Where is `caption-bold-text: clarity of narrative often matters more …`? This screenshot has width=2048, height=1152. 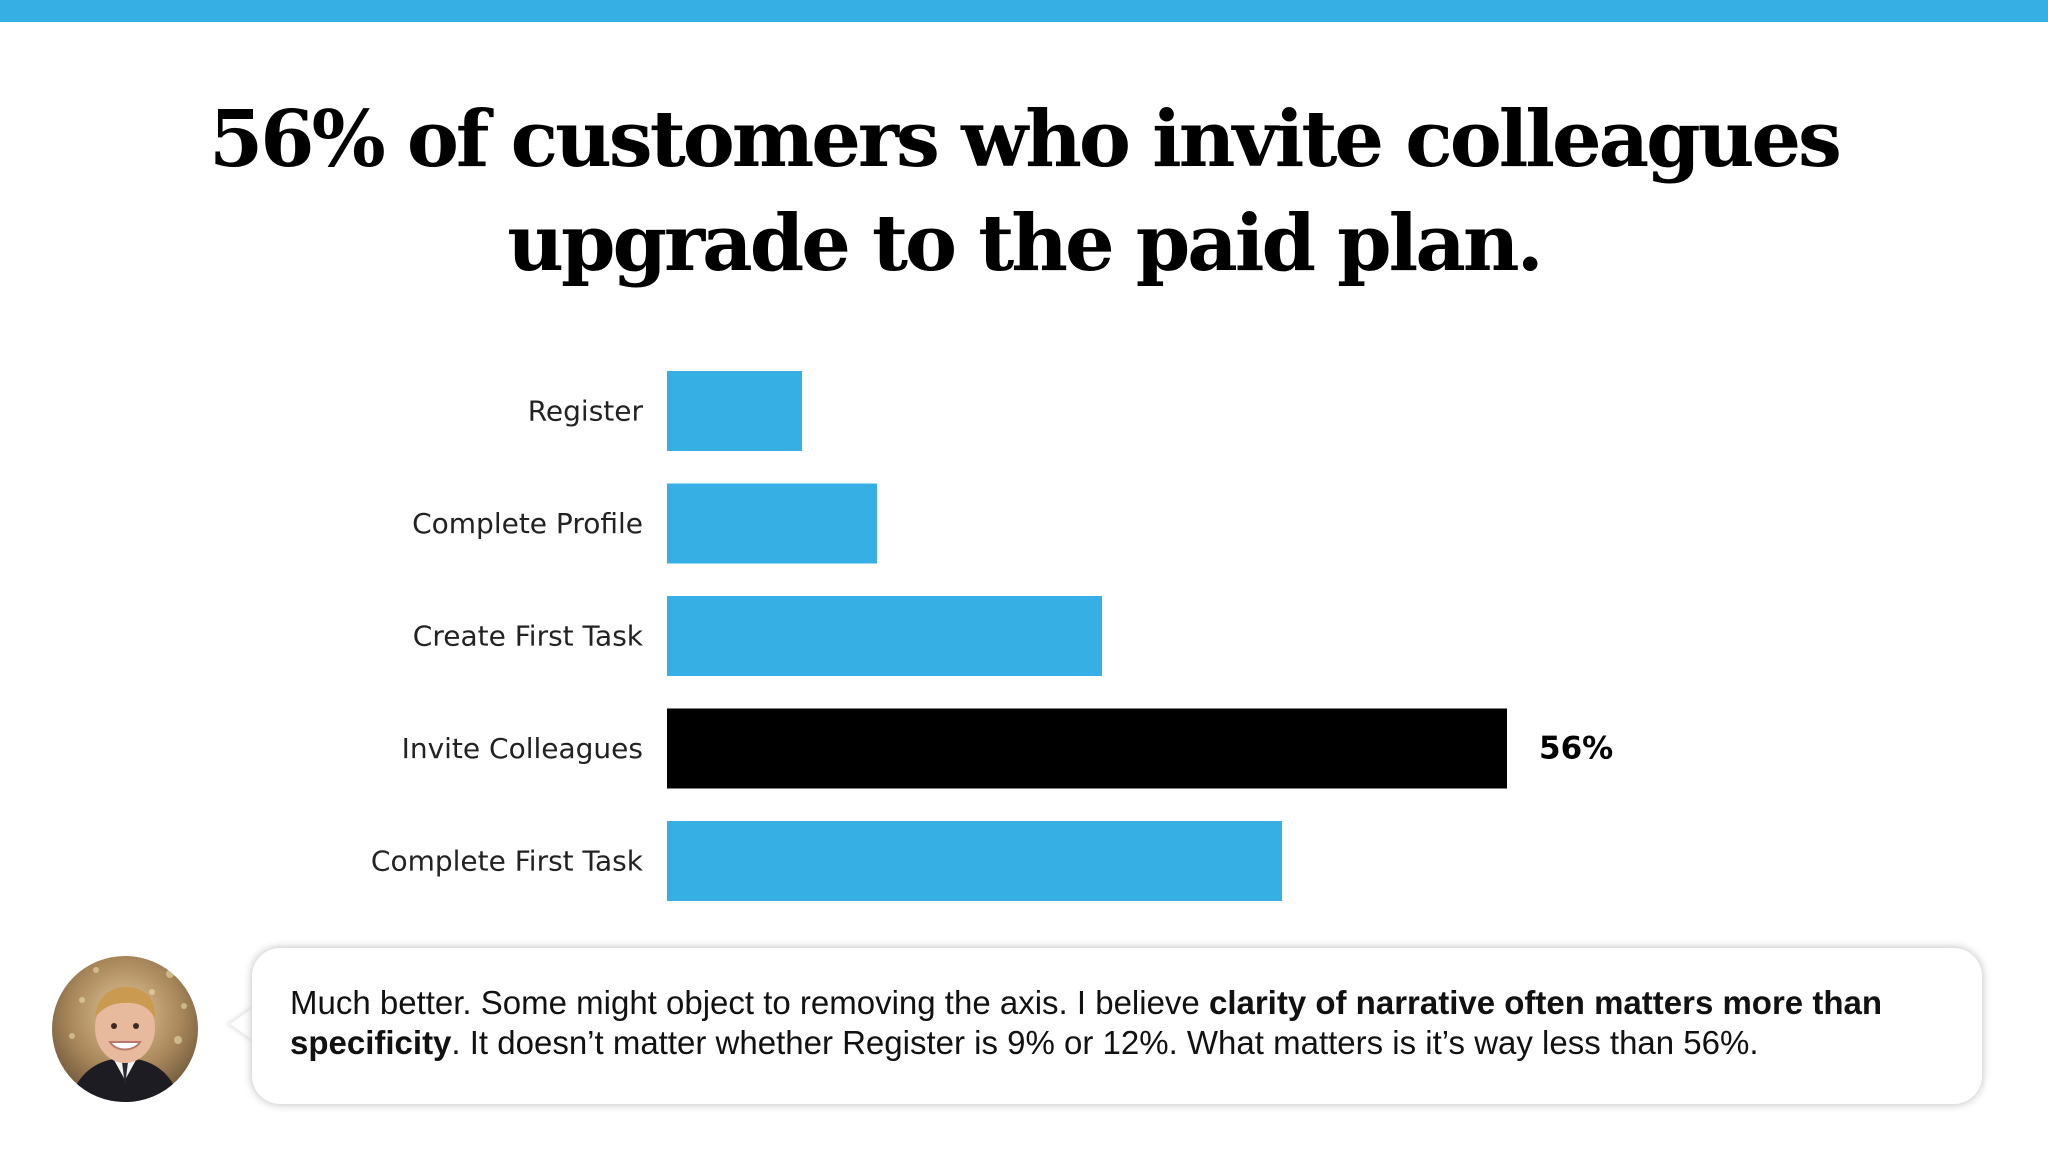
caption-bold-text: clarity of narrative often matters more … is located at coordinates (1086, 1022).